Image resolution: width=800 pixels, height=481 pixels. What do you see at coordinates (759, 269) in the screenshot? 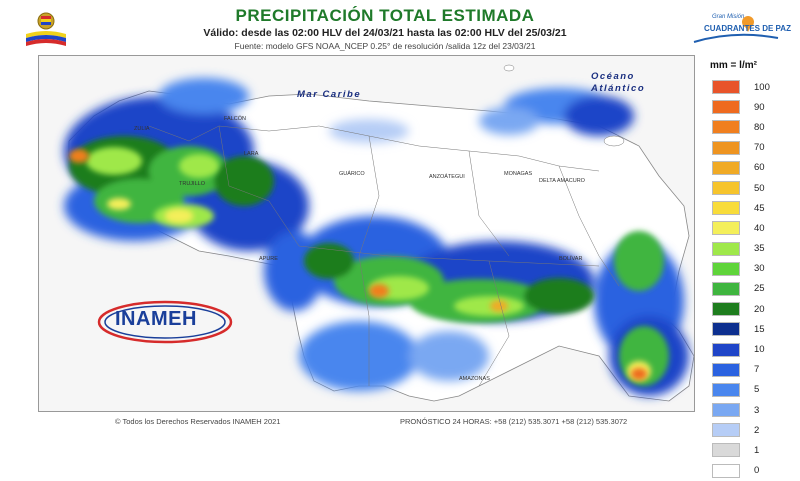
I see `legend-label: 30` at bounding box center [759, 269].